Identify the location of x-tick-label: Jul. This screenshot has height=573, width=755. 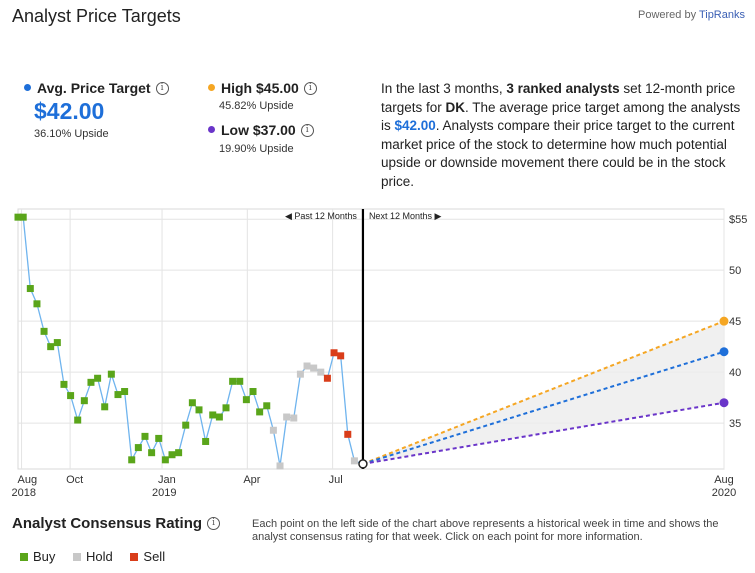
(336, 480).